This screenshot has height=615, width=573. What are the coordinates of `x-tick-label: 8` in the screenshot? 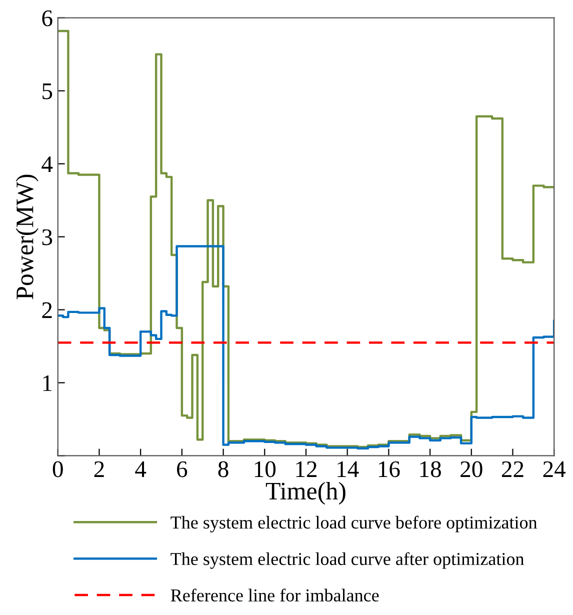 It's located at (223, 469).